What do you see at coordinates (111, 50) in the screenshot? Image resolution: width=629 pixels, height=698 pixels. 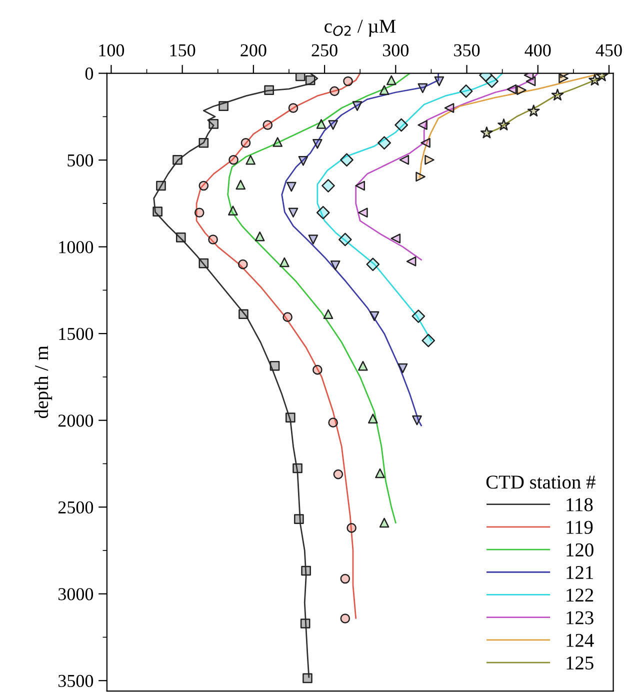 I see `x-tick-label: 100` at bounding box center [111, 50].